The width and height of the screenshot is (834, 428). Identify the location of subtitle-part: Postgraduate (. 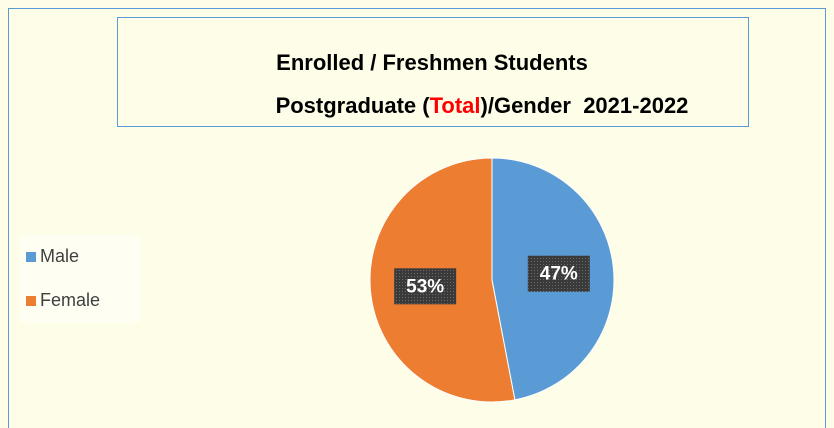
(353, 105).